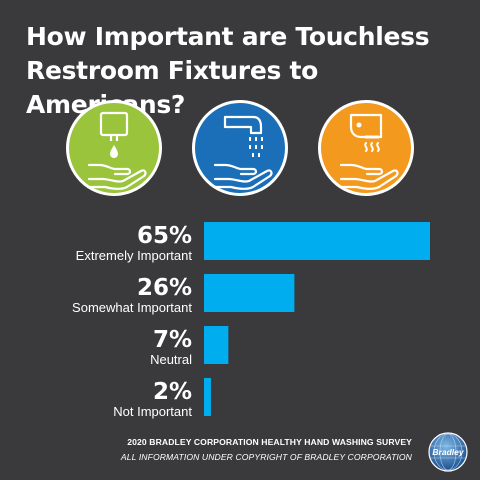 This screenshot has height=480, width=480. Describe the element at coordinates (216, 345) in the screenshot. I see `bar-neutral` at that location.